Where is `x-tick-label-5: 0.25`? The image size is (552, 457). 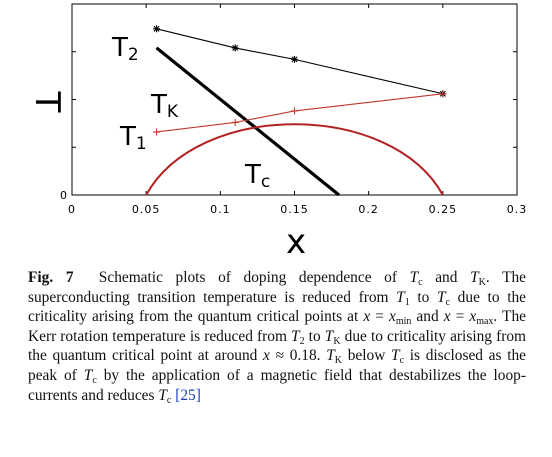
x-tick-label-5: 0.25 is located at coordinates (443, 209).